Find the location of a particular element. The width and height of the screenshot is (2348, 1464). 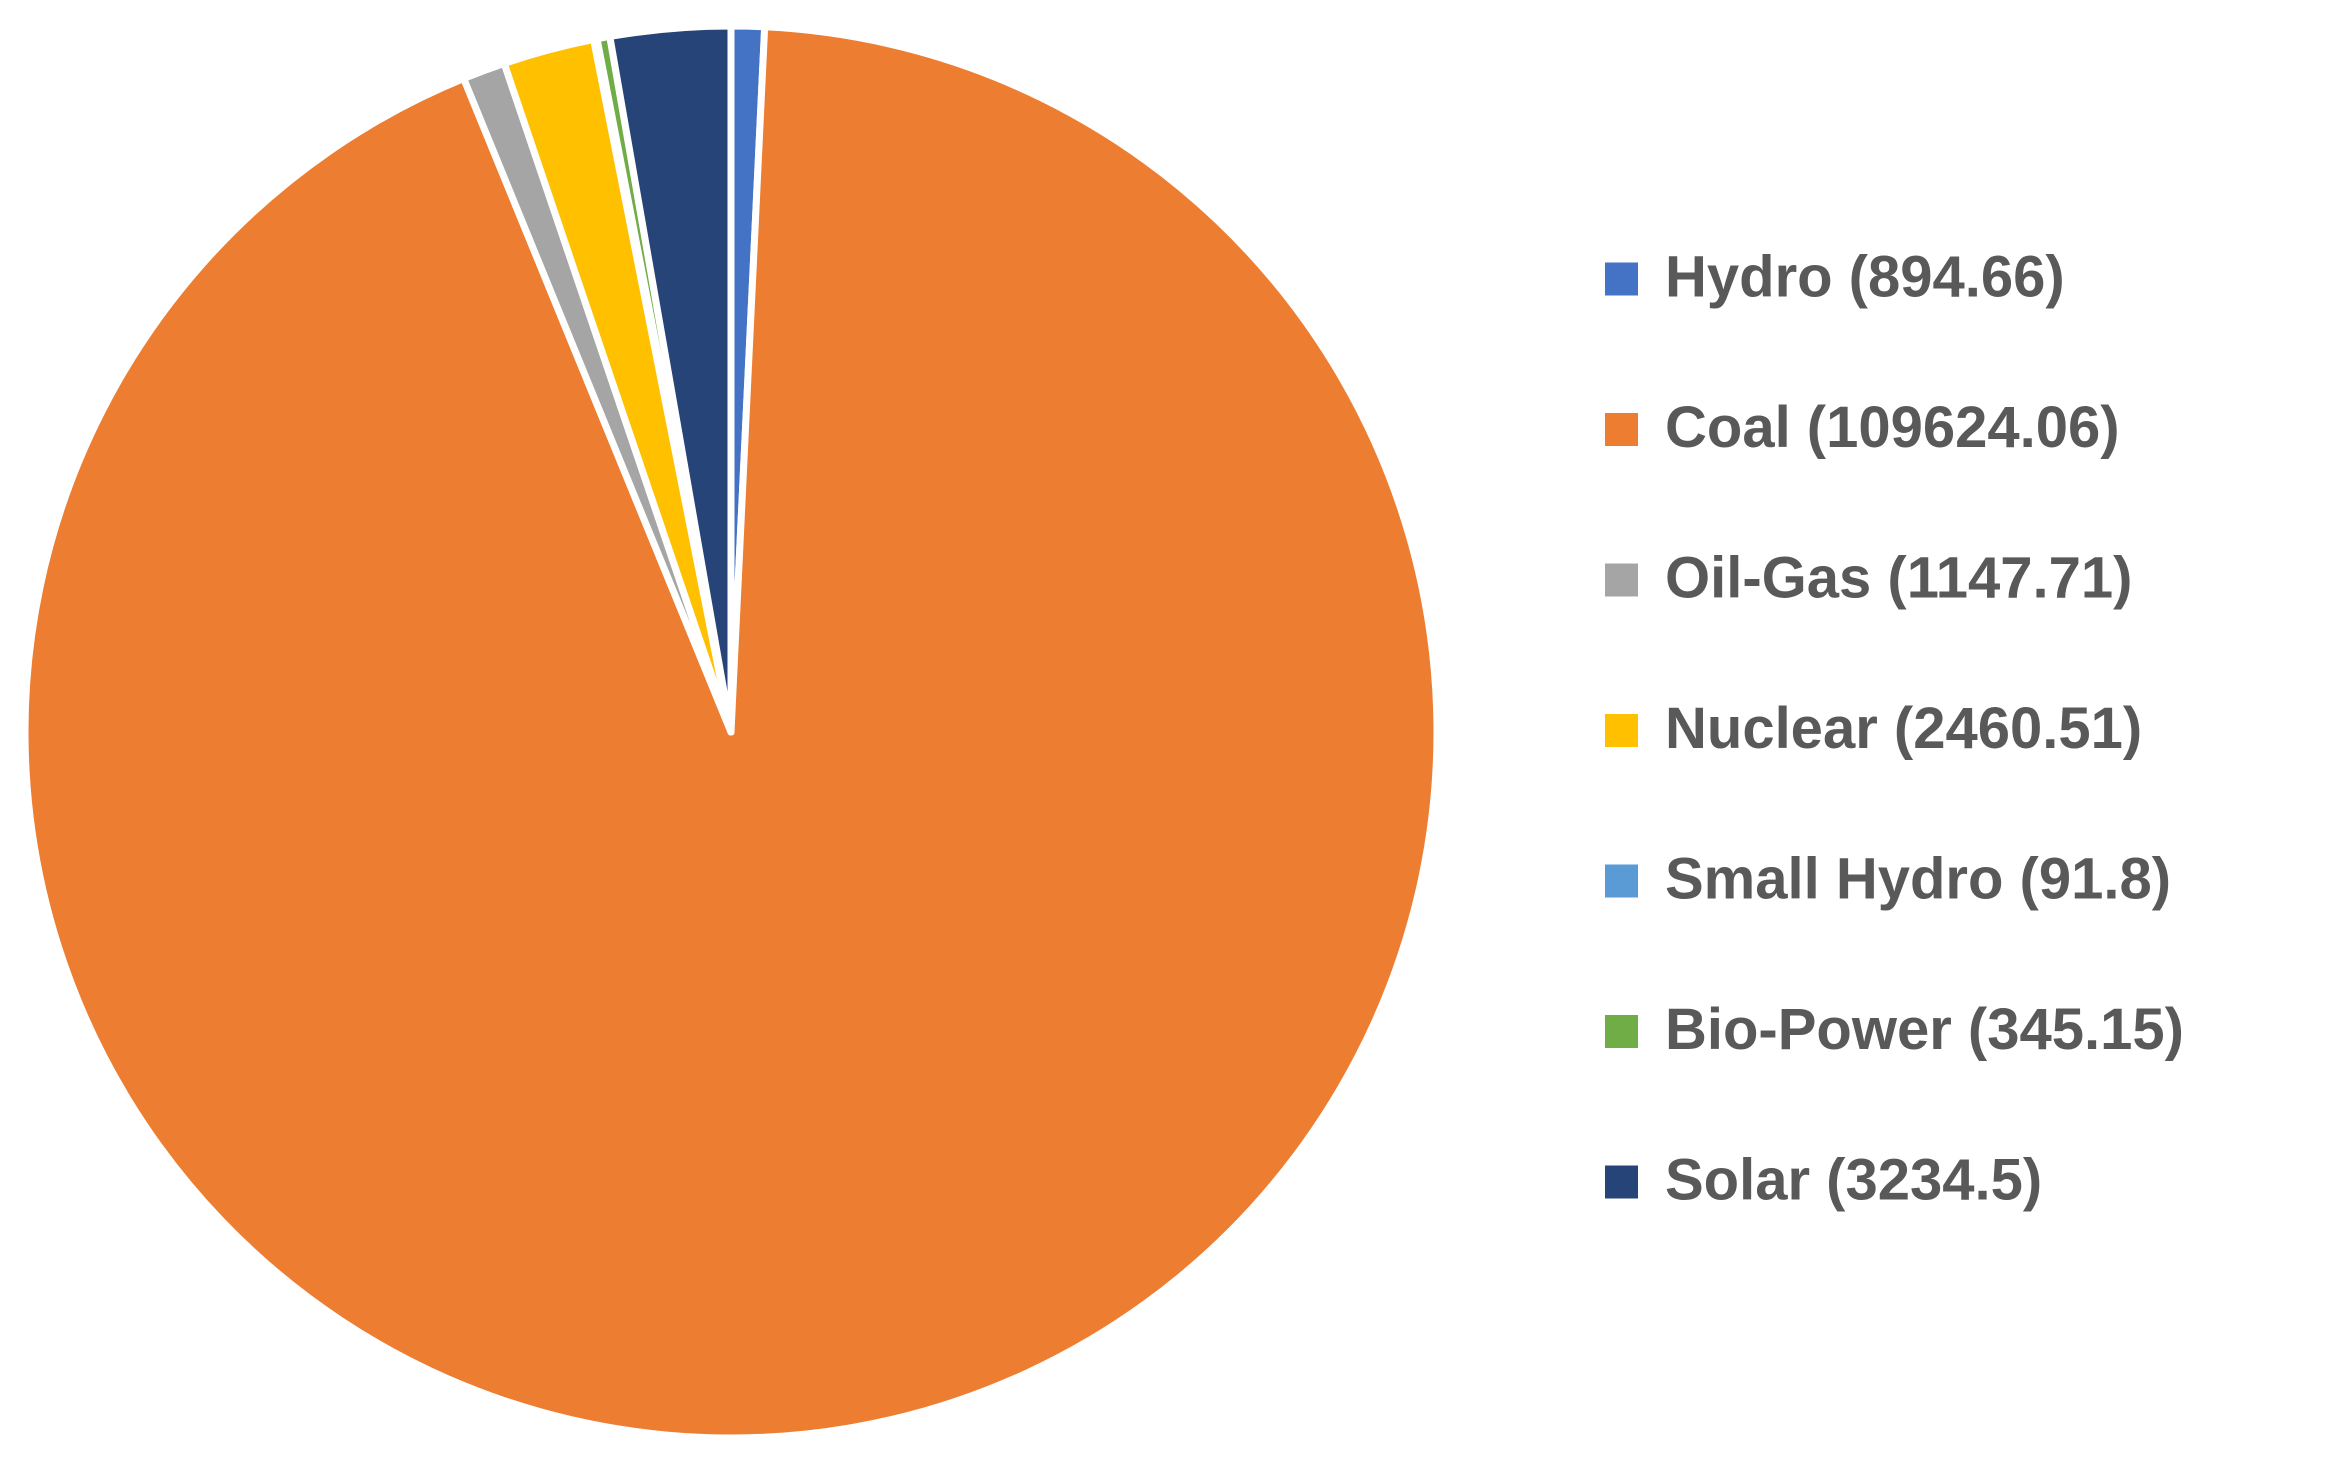

legend-label: Solar (3234.5) is located at coordinates (1853, 1179).